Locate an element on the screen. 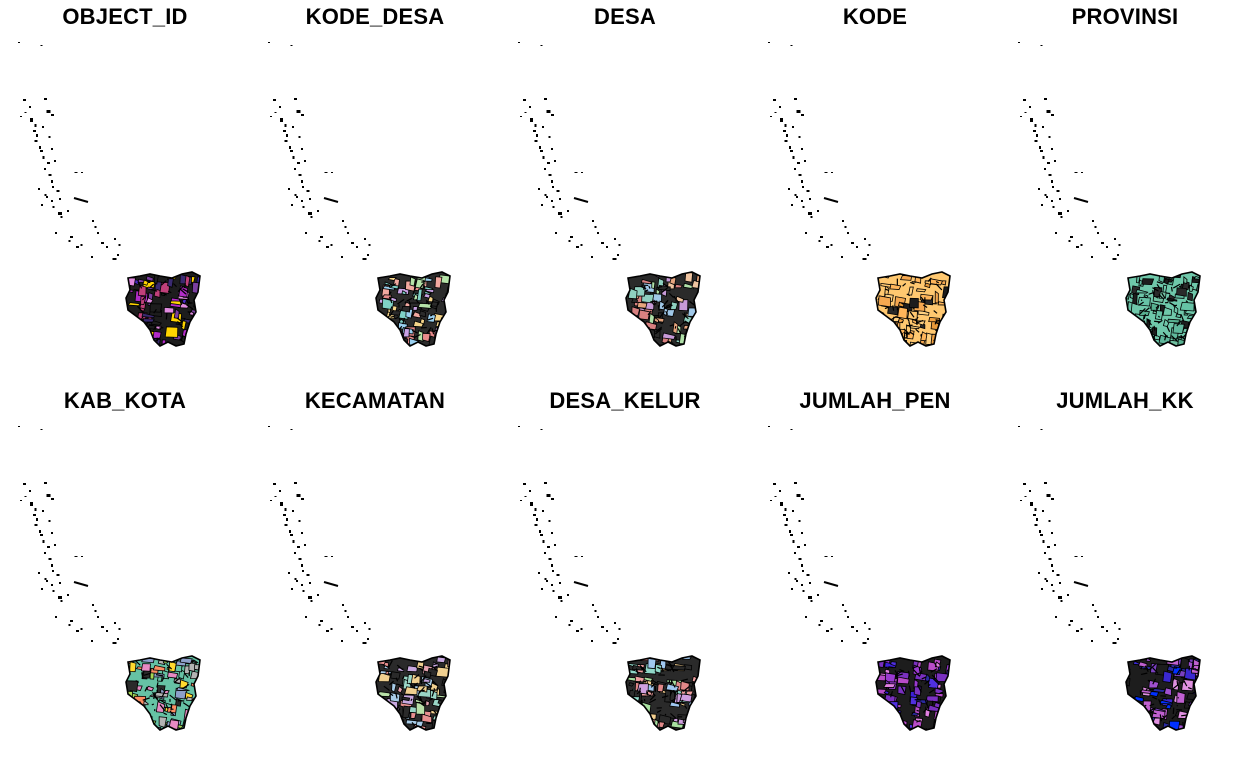  panel-title: JUMLAH_KK is located at coordinates (1125, 400).